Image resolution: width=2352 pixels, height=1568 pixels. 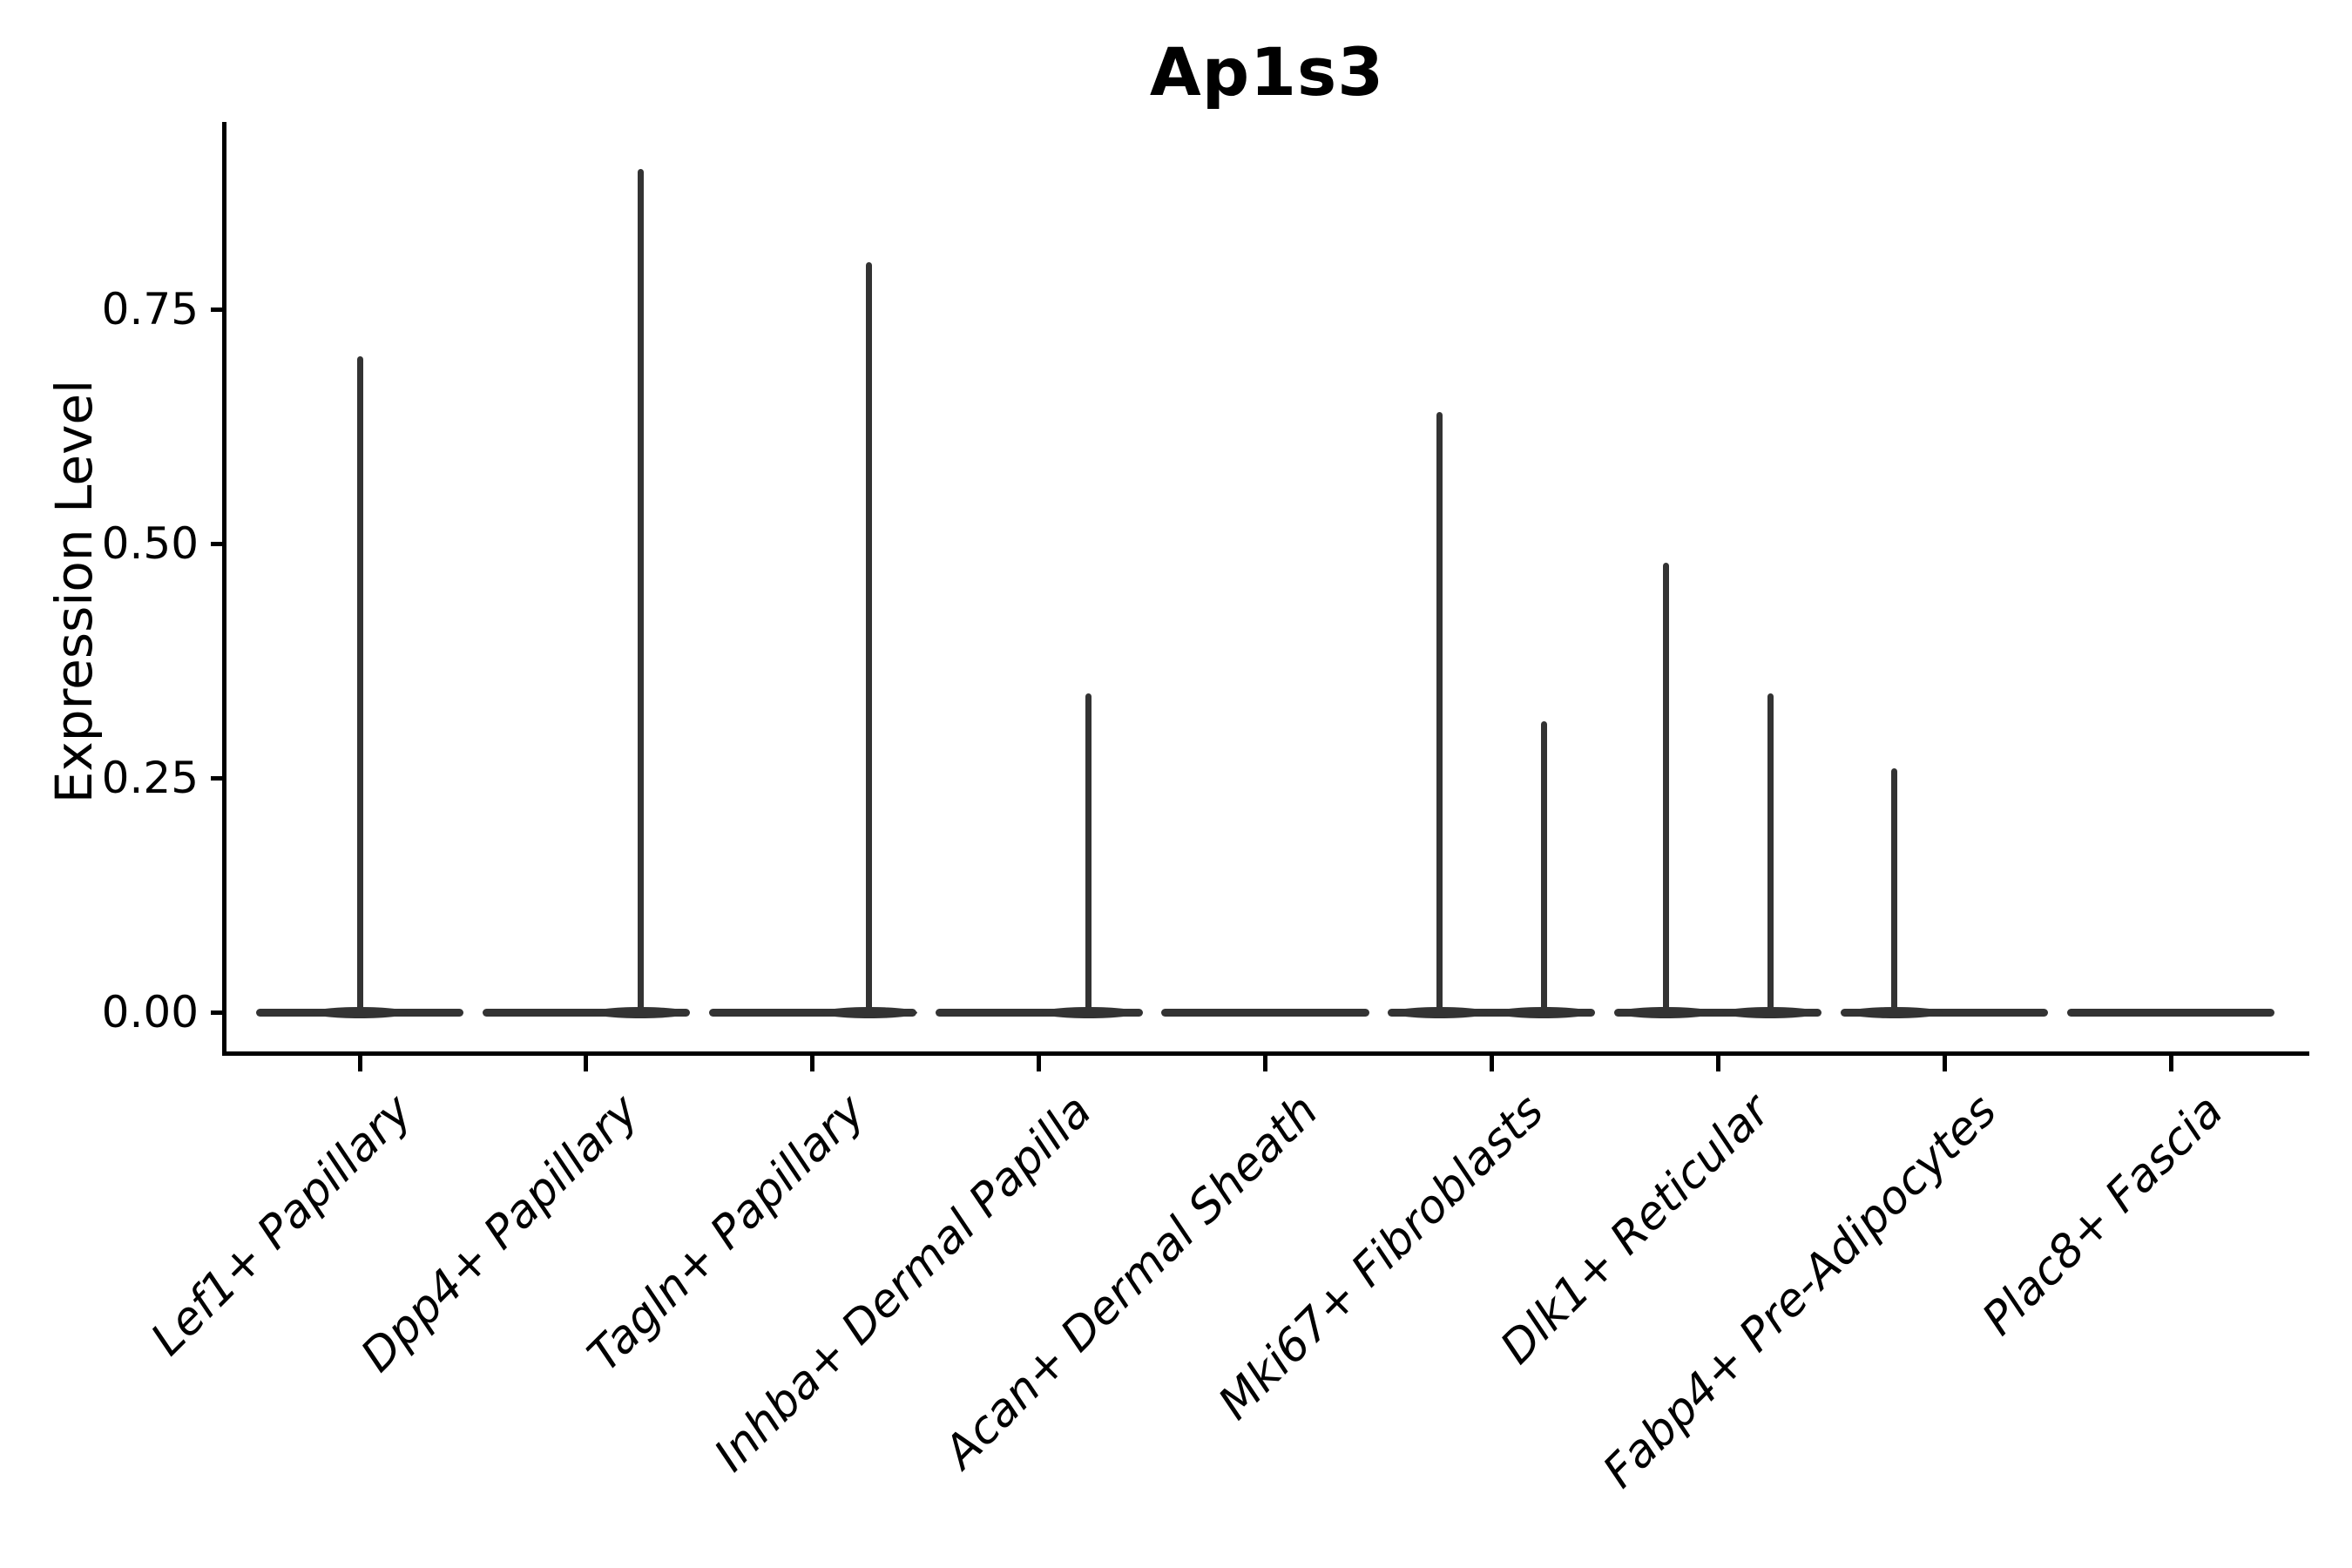 What do you see at coordinates (150, 544) in the screenshot?
I see `y-tick-label: 0.50` at bounding box center [150, 544].